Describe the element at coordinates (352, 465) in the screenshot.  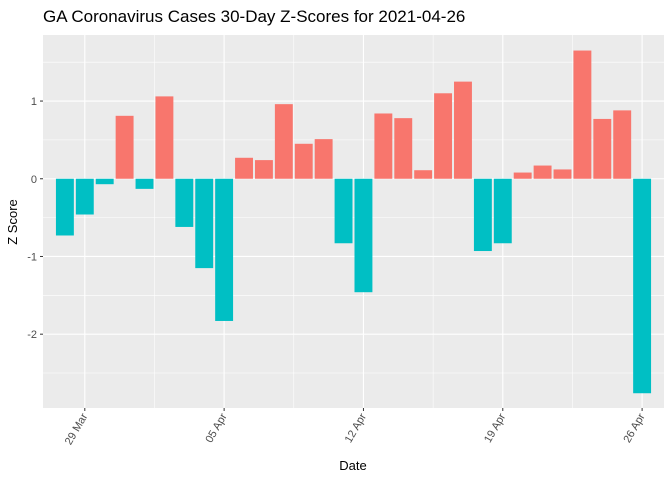
I see `x-axis-title: Date` at that location.